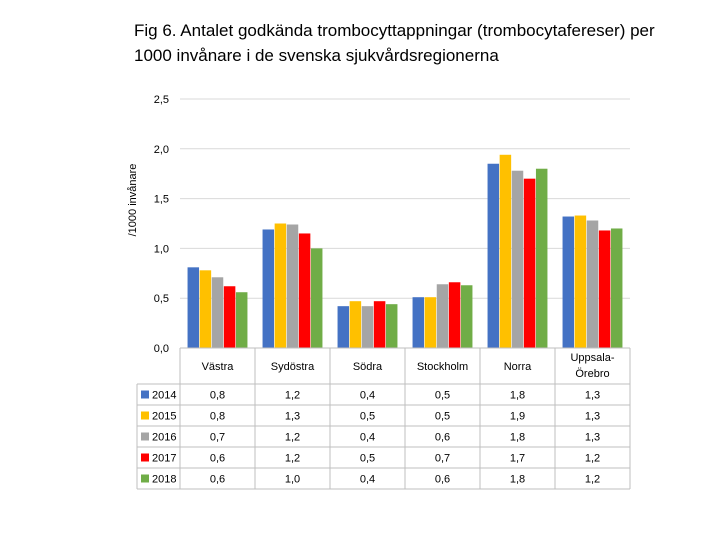 This screenshot has height=535, width=717. I want to click on category-label: Stockholm, so click(442, 367).